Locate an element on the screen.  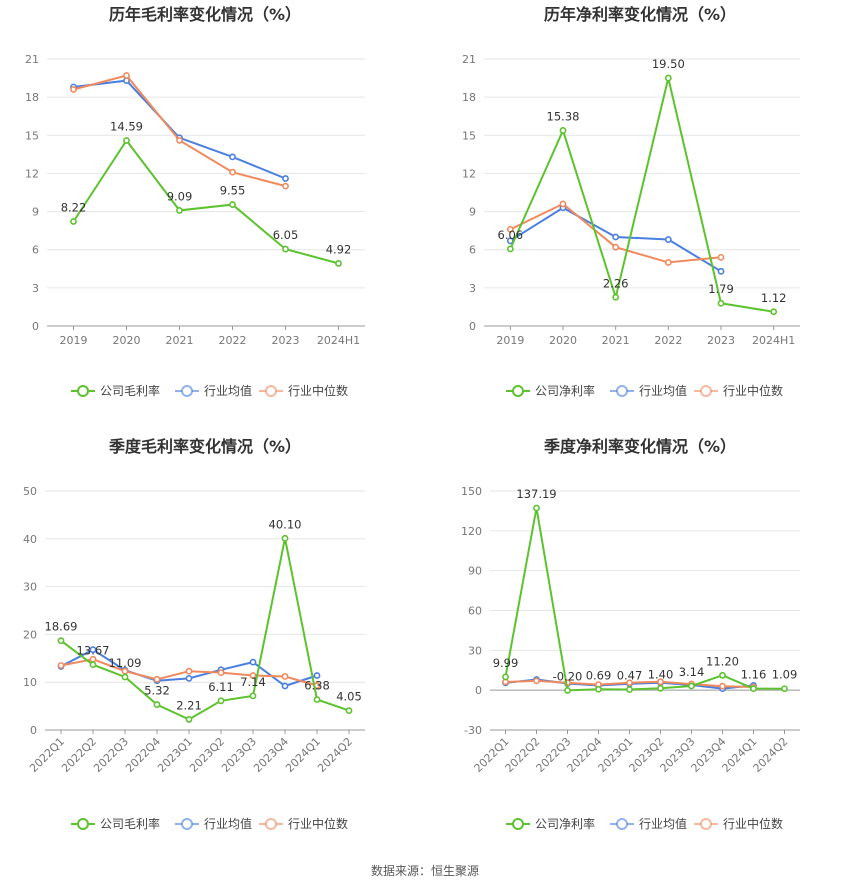
data-label: 11.20 is located at coordinates (722, 661).